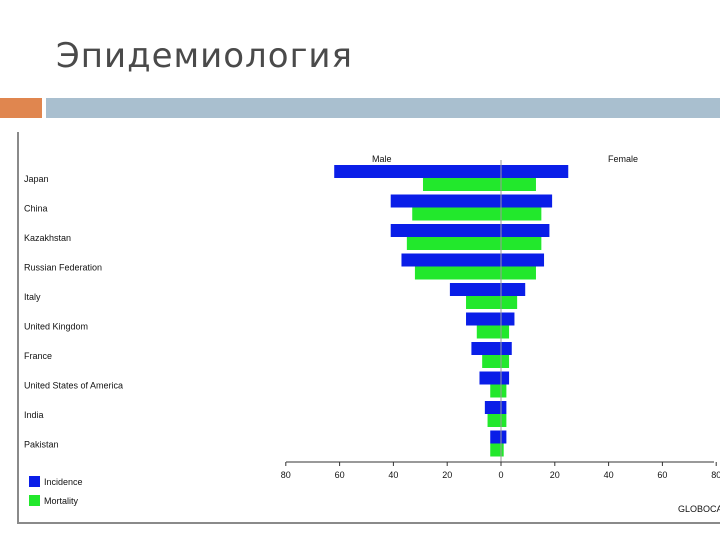 This screenshot has height=540, width=720. I want to click on x-tick-label: 0, so click(500, 475).